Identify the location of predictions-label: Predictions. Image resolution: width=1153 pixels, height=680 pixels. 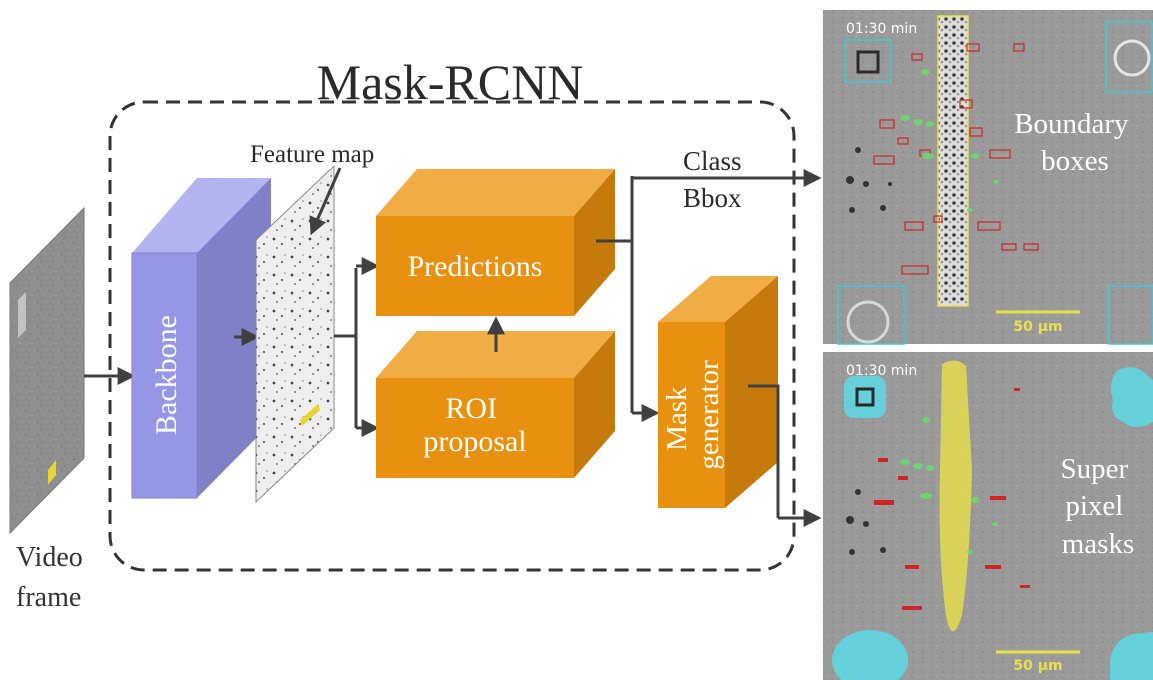
(475, 266).